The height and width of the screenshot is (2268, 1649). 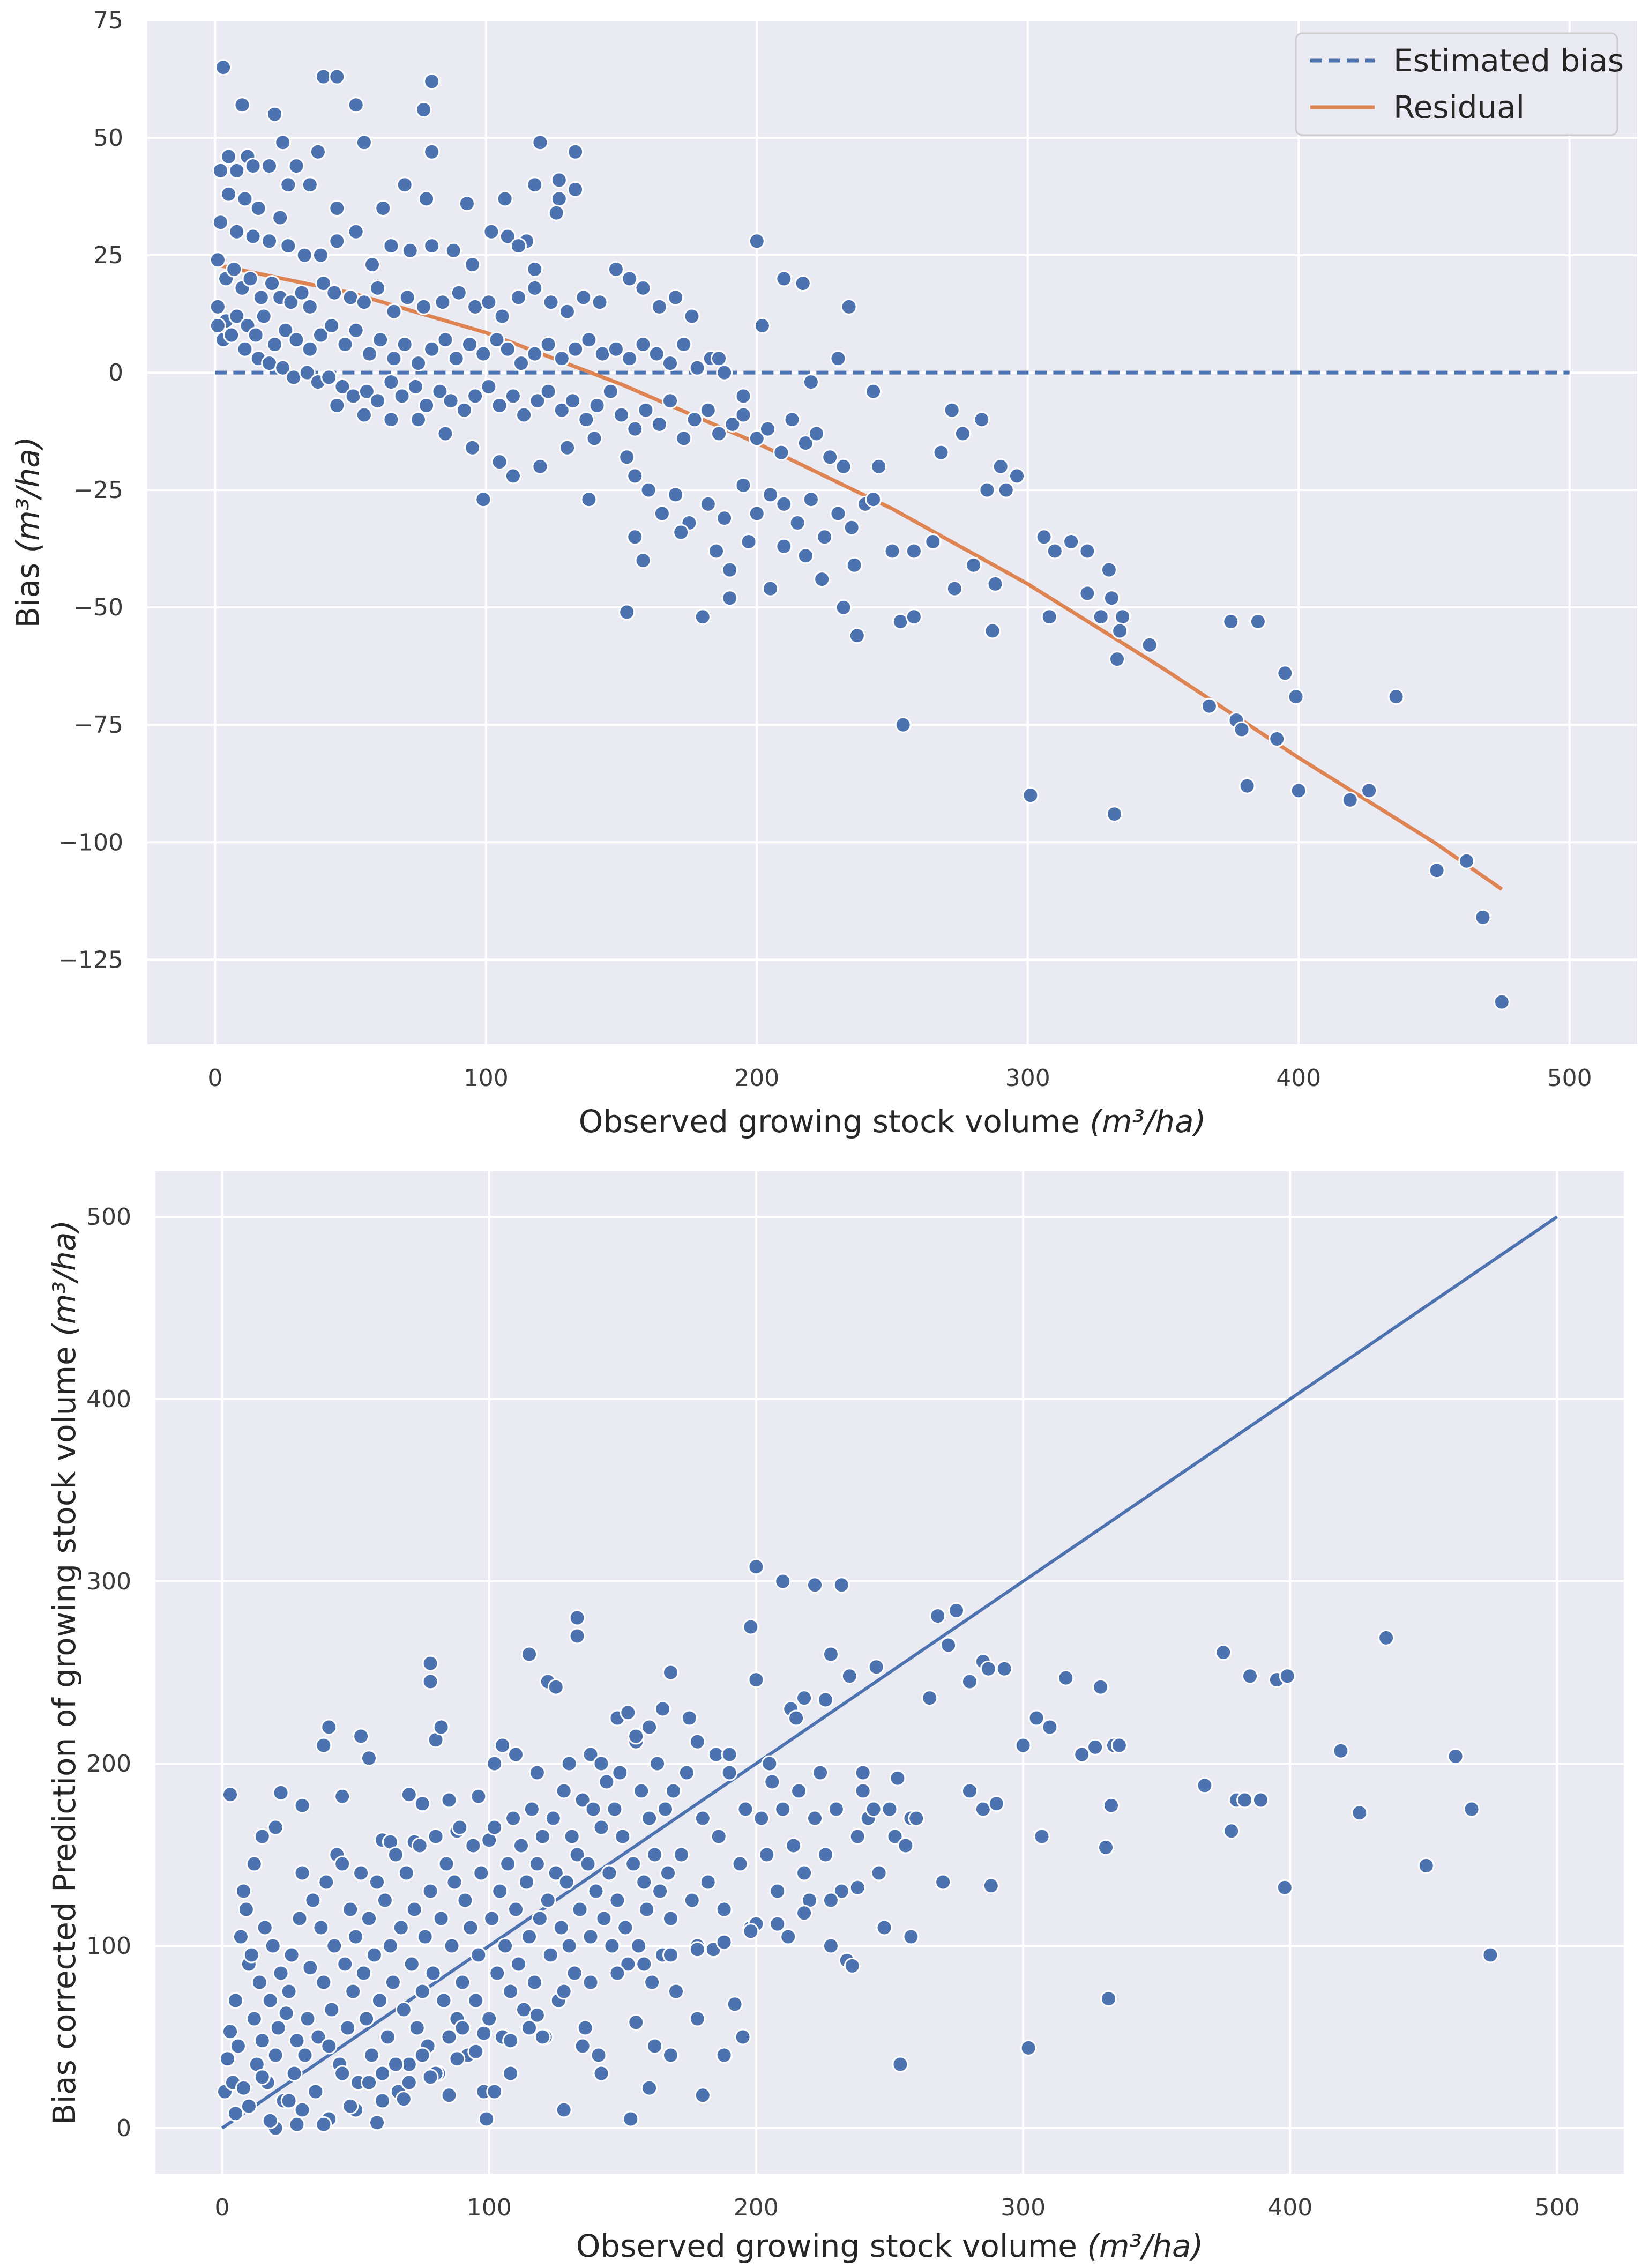 What do you see at coordinates (123, 2128) in the screenshot?
I see `prediction-chart-y-tick-label: 0` at bounding box center [123, 2128].